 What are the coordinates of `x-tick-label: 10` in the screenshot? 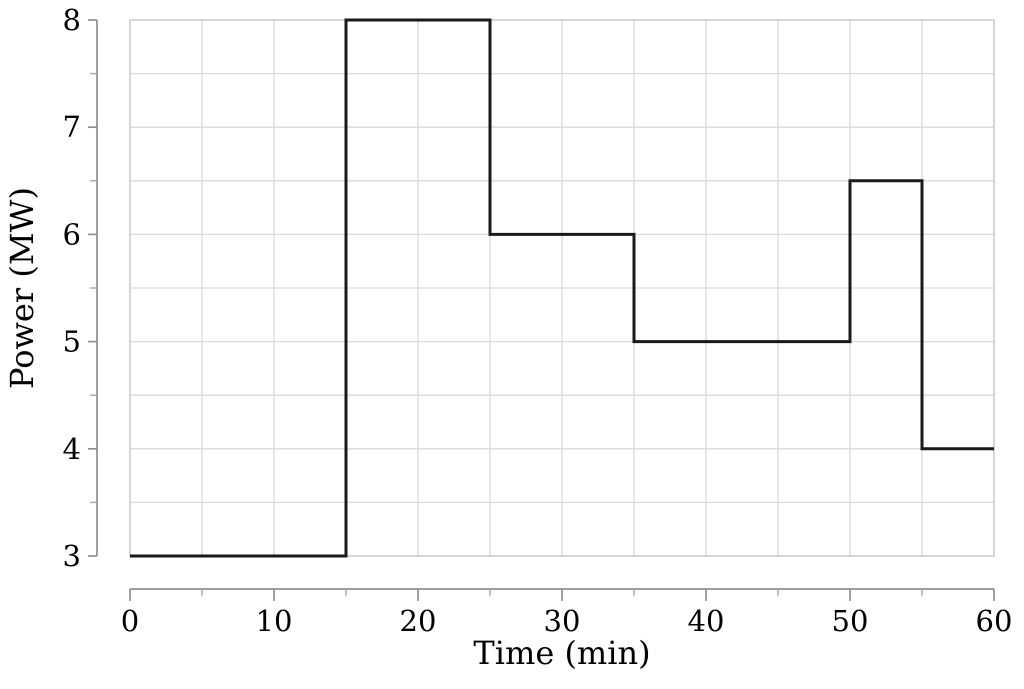 It's located at (274, 621).